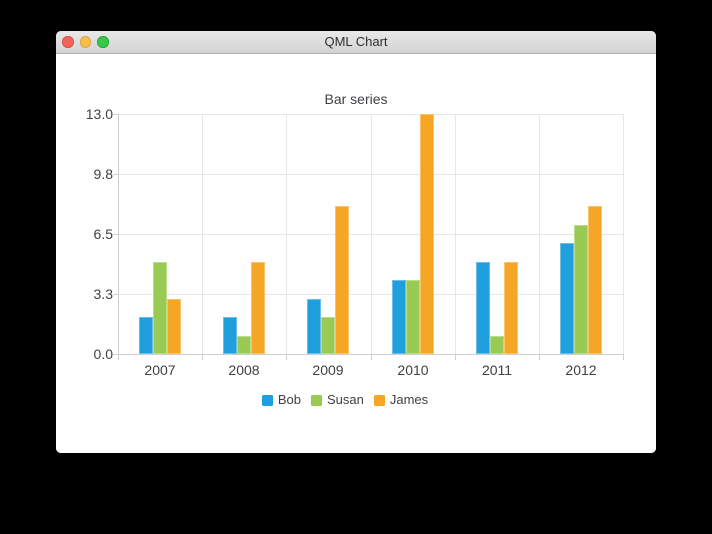 The width and height of the screenshot is (712, 534). I want to click on bar-bob-2009, so click(314, 326).